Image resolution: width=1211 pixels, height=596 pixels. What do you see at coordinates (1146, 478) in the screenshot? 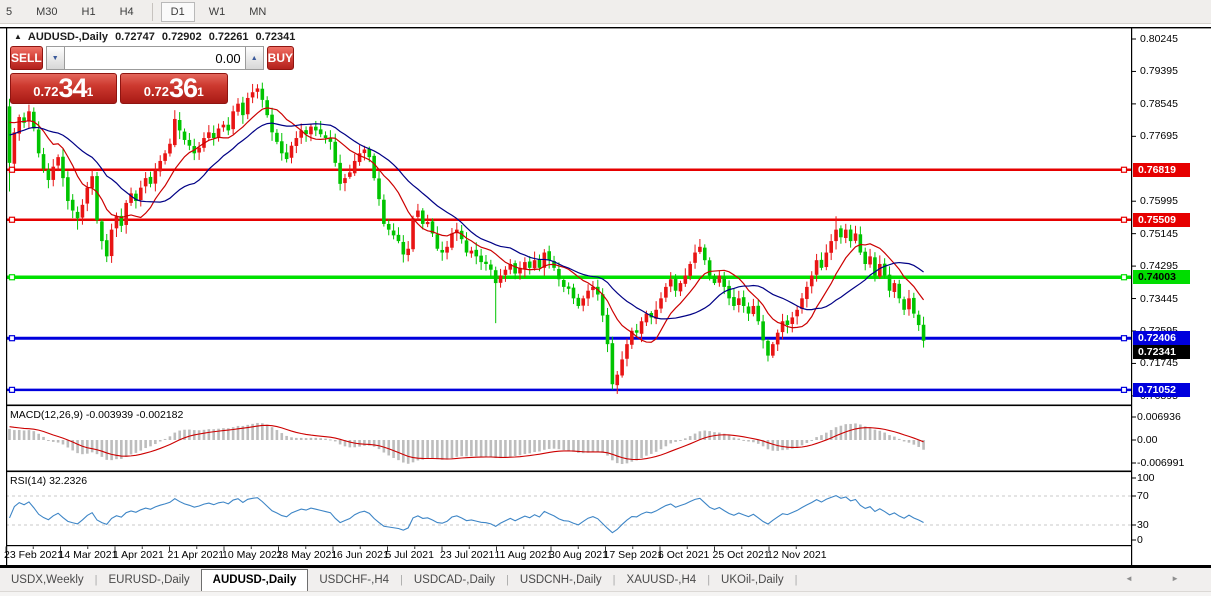
I see `rsi-axis-label: 100` at bounding box center [1146, 478].